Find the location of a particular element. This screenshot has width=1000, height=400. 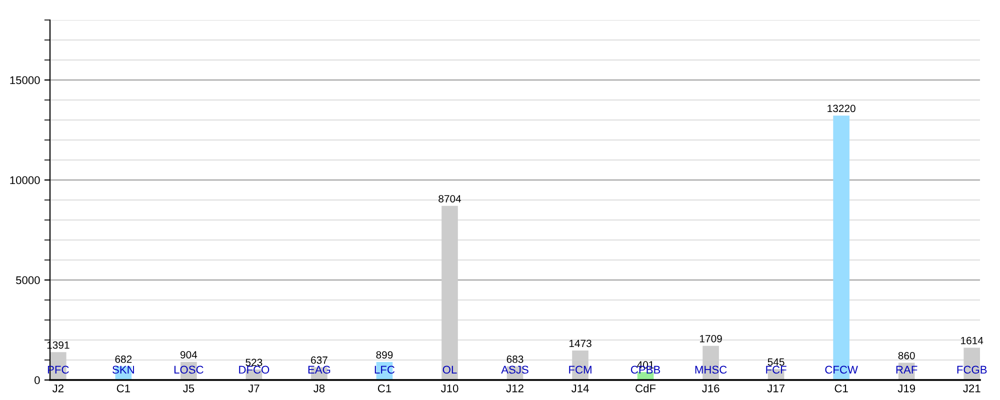

x-tick-label: J21 is located at coordinates (971, 388).